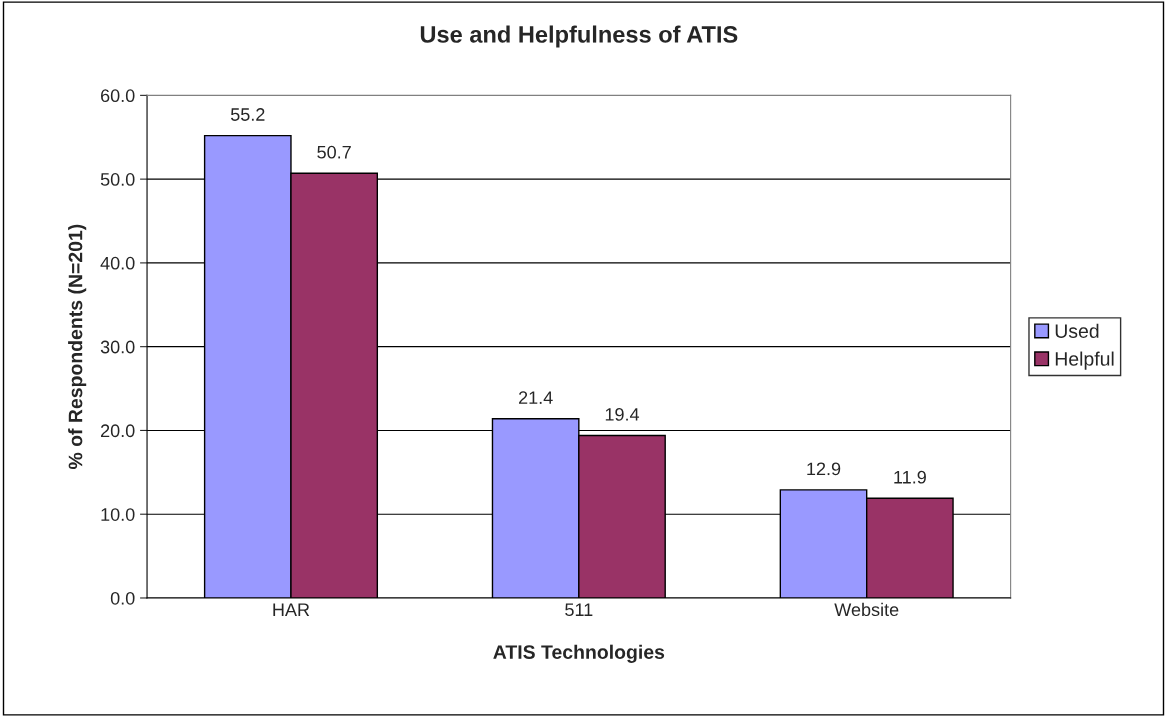 Image resolution: width=1167 pixels, height=717 pixels. Describe the element at coordinates (117, 179) in the screenshot. I see `y-tick-label: 50.0` at that location.